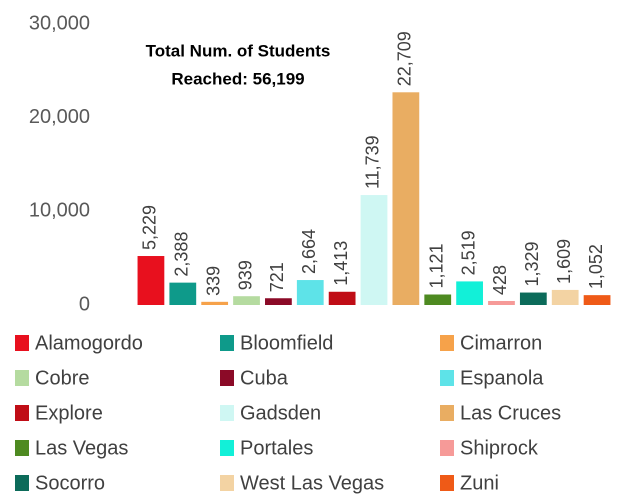  I want to click on value-label: 11,739, so click(373, 162).